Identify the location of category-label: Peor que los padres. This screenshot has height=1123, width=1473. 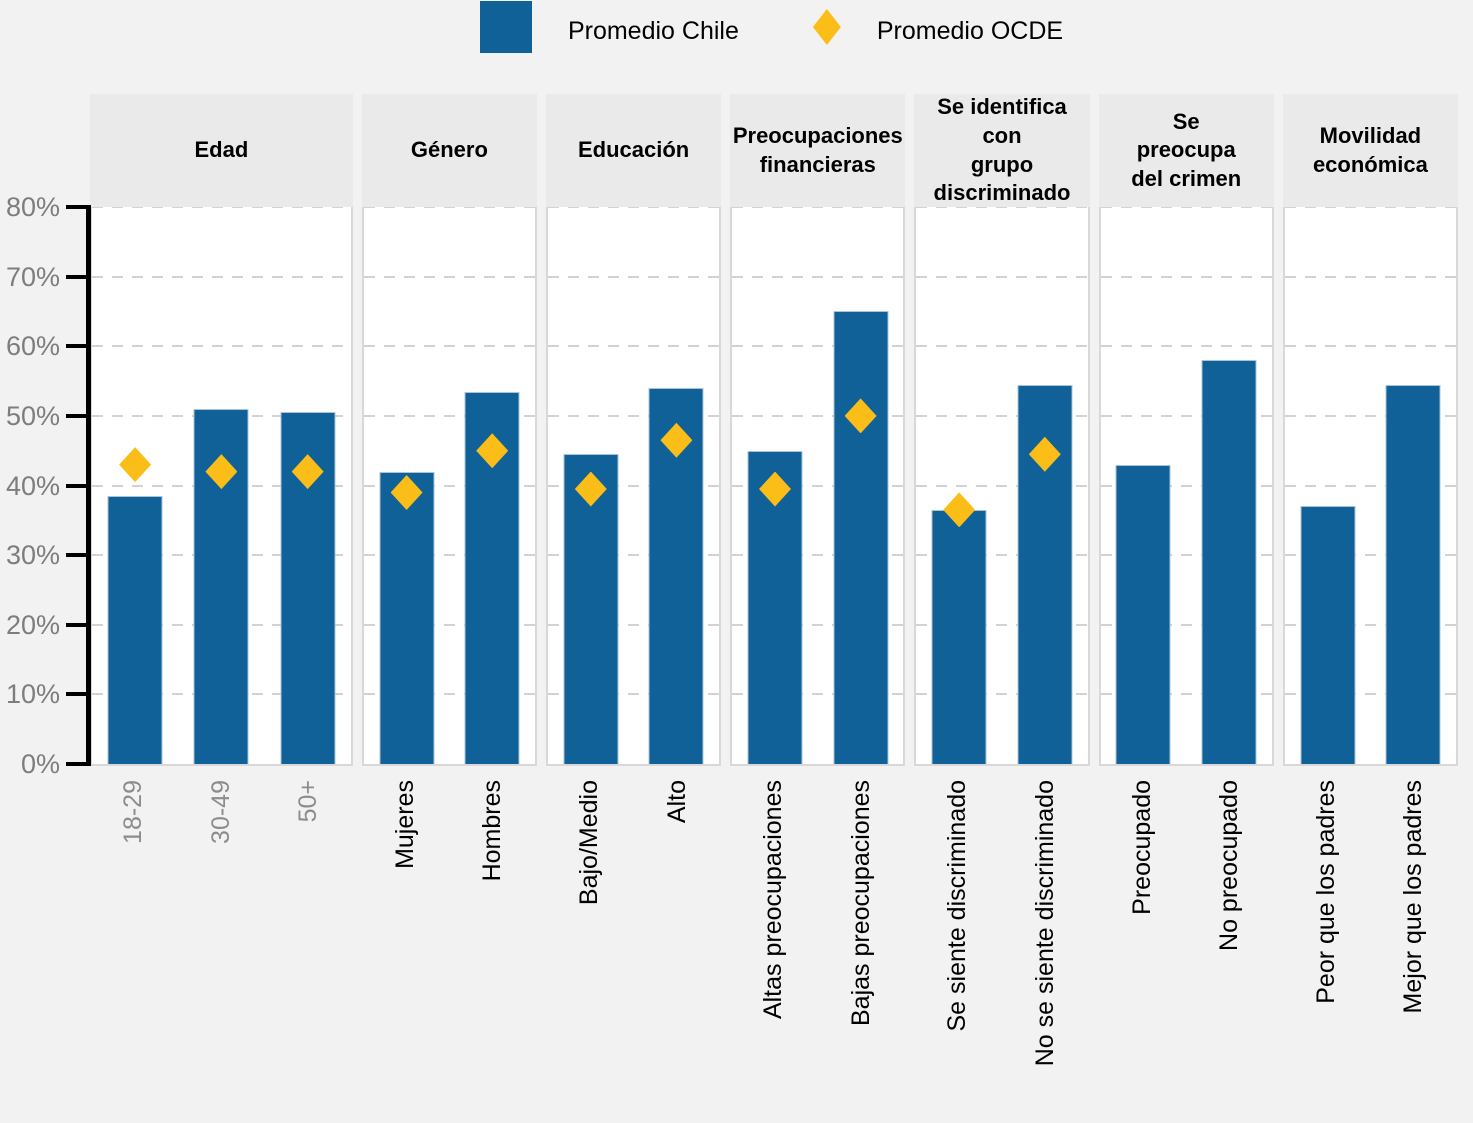
(1325, 892).